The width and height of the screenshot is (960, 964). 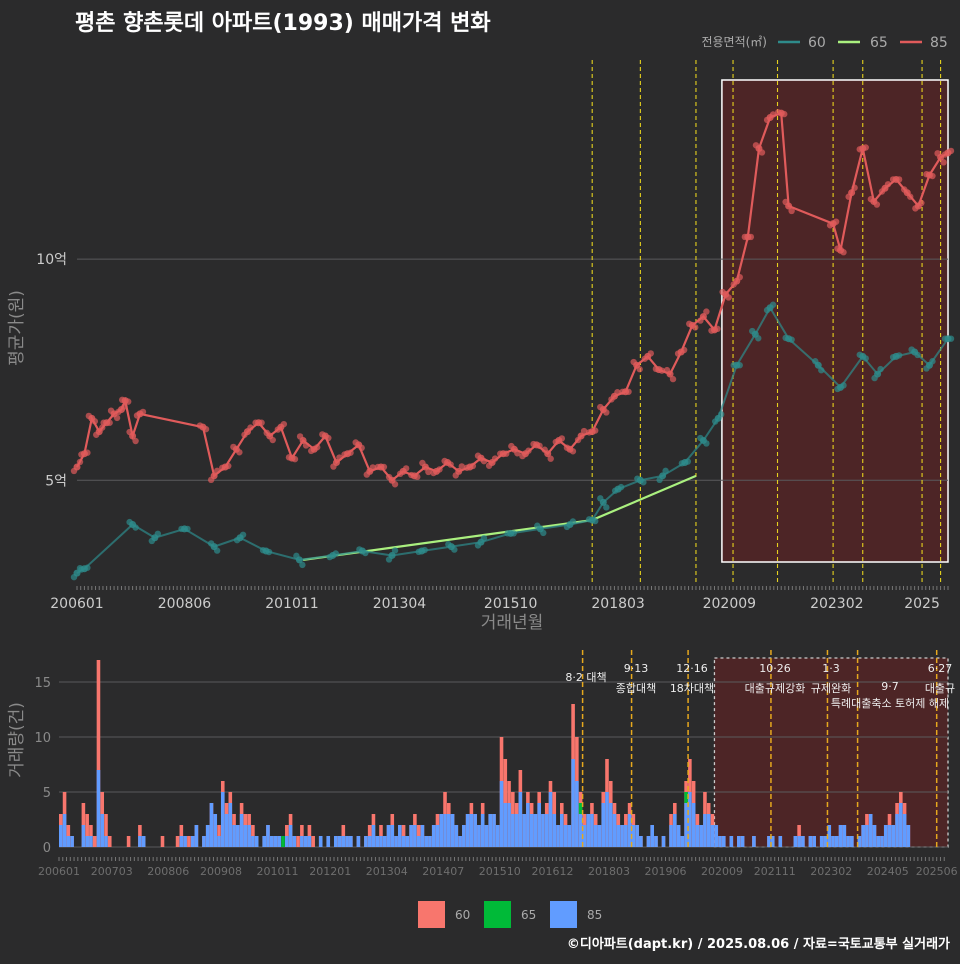 What do you see at coordinates (500, 871) in the screenshot?
I see `volume-x-tick-label: 201510` at bounding box center [500, 871].